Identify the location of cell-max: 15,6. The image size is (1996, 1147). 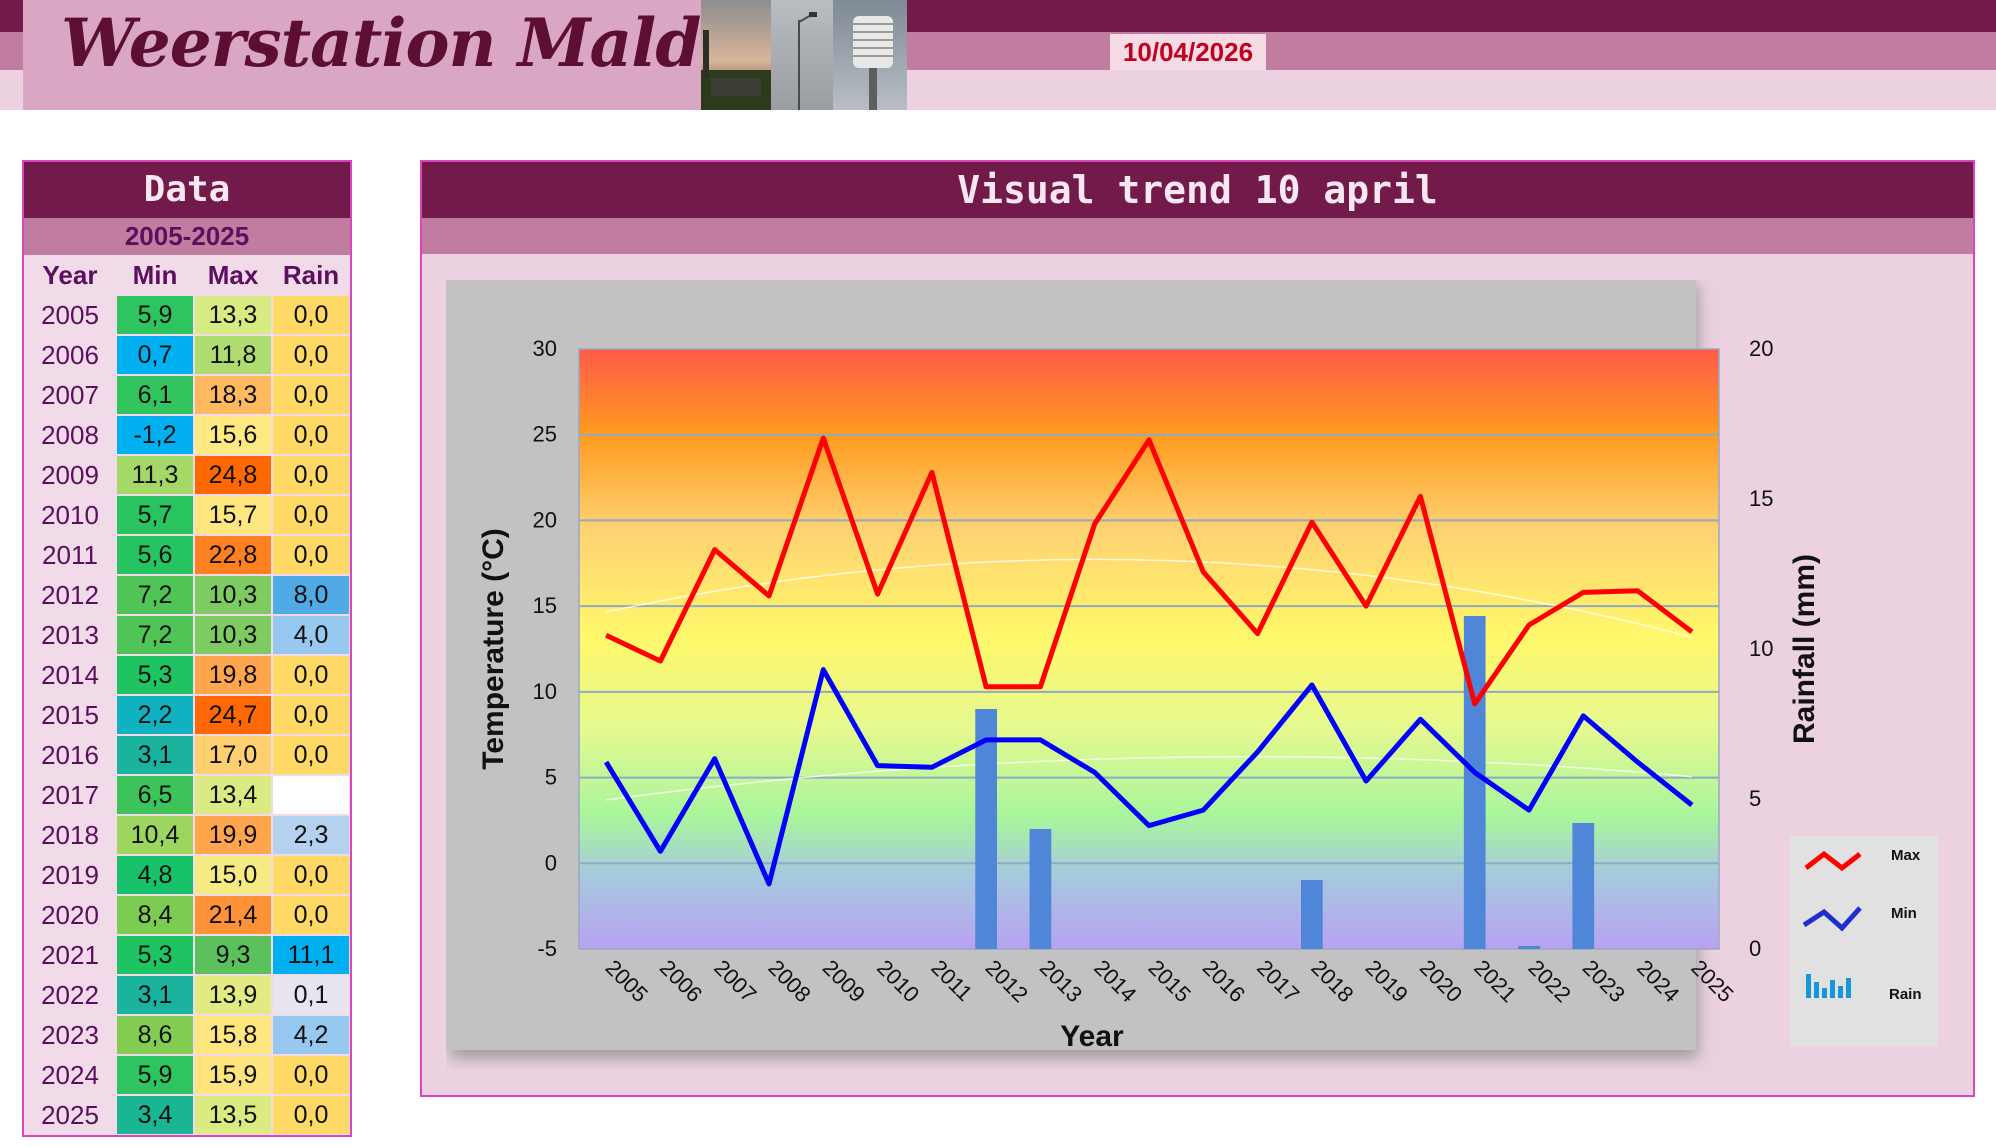
(233, 435).